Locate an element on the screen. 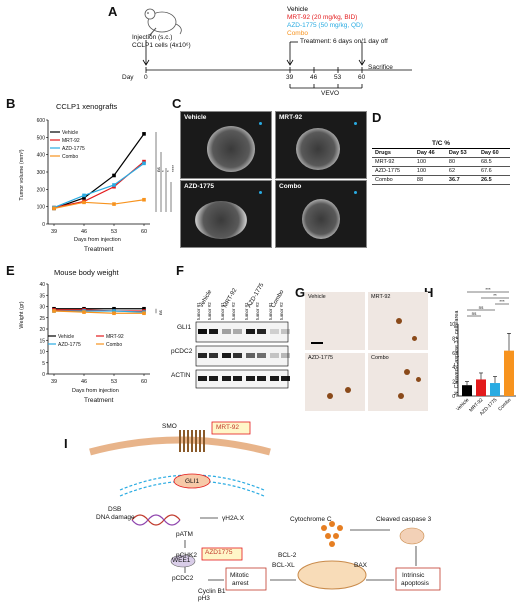  caspase3-label: Cleaved caspase 3 is located at coordinates (404, 519).